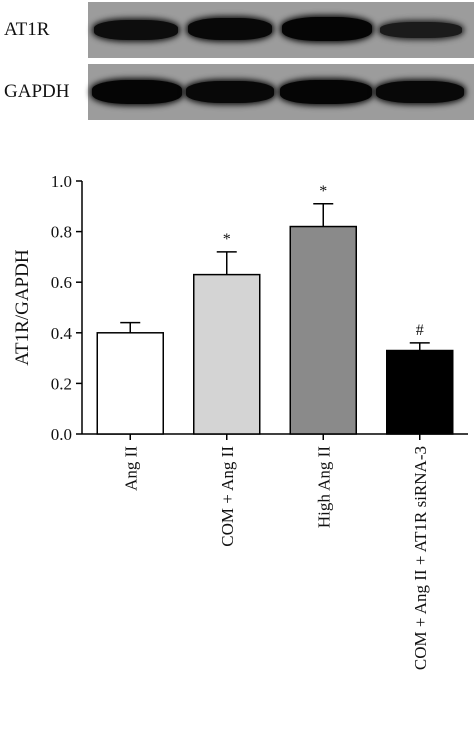  What do you see at coordinates (37, 91) in the screenshot?
I see `blot-label-gapdh: GAPDH` at bounding box center [37, 91].